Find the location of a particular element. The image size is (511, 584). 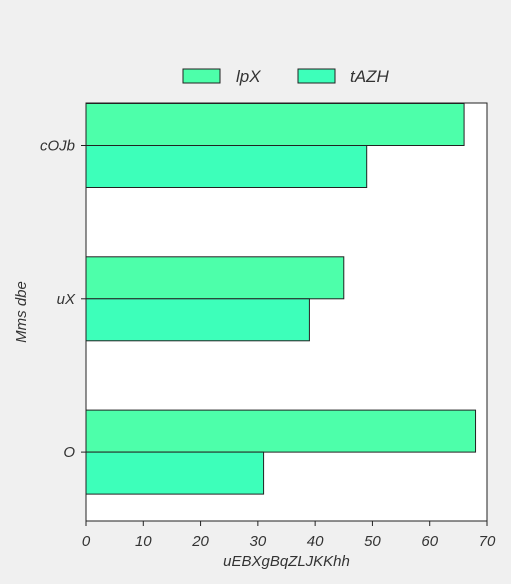

y-tick-labels: cOJb uX O is located at coordinates (63, 299).